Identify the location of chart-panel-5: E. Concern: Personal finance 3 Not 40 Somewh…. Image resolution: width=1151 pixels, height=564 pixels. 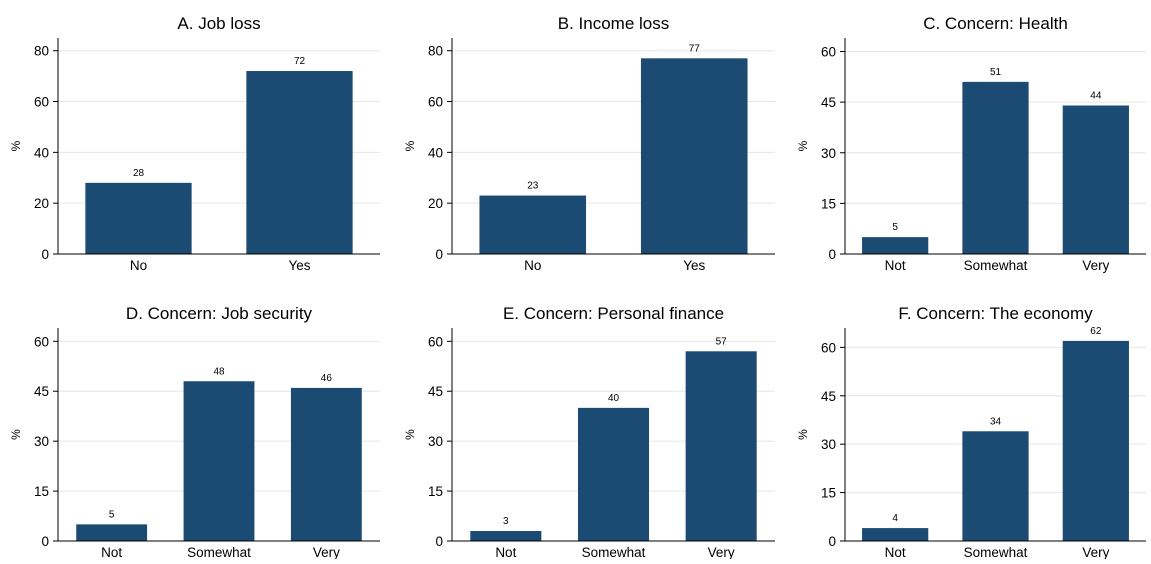
(589, 432).